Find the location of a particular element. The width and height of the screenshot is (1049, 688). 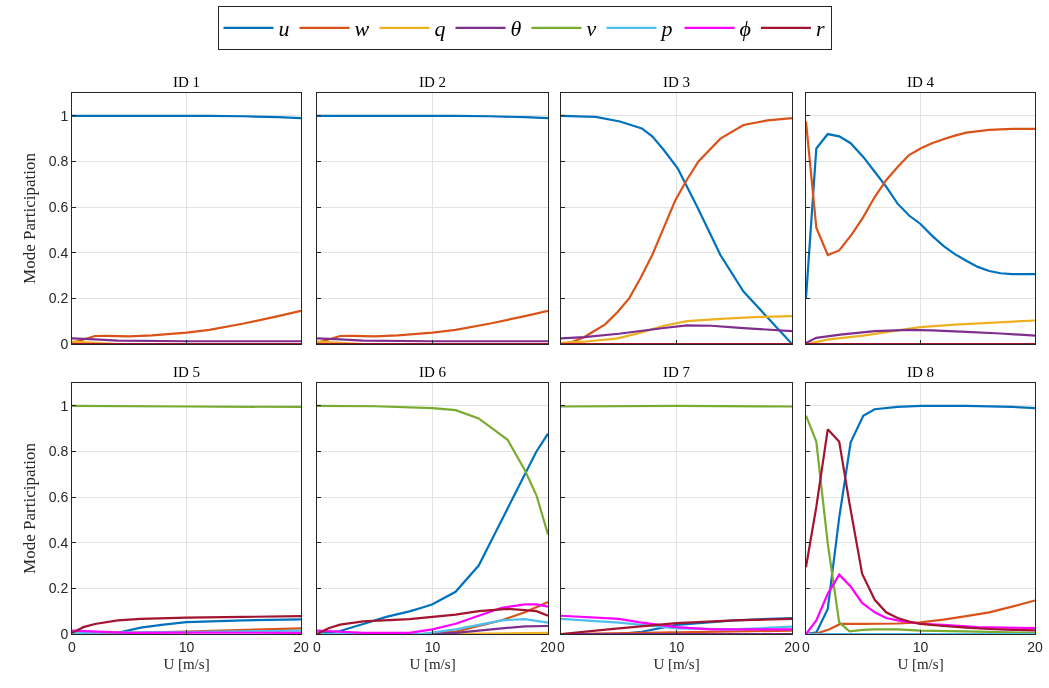

chart-title: ID 3 is located at coordinates (676, 82).